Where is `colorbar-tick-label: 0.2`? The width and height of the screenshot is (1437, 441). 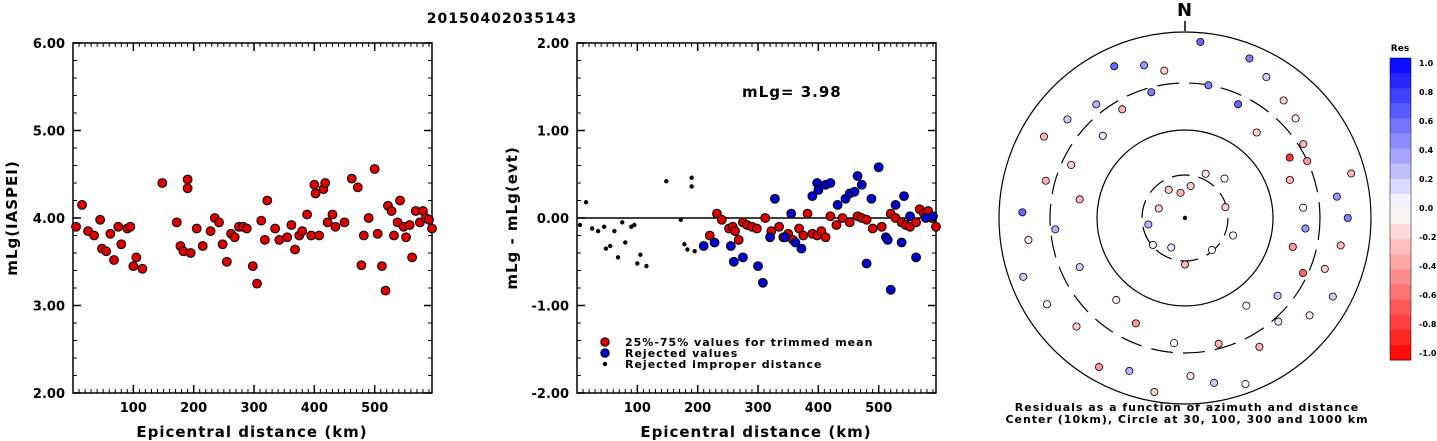 colorbar-tick-label: 0.2 is located at coordinates (1426, 179).